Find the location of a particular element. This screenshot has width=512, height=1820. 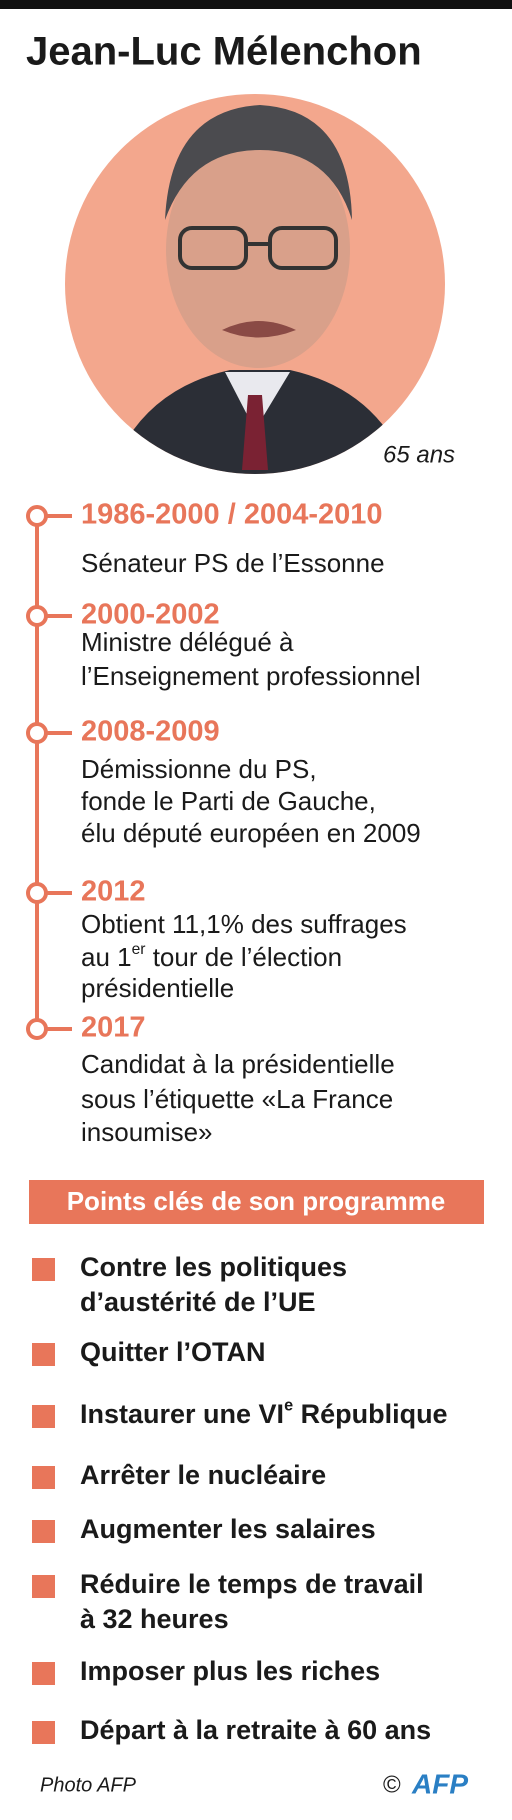

text-line: Ministre délégué à is located at coordinates (187, 642).